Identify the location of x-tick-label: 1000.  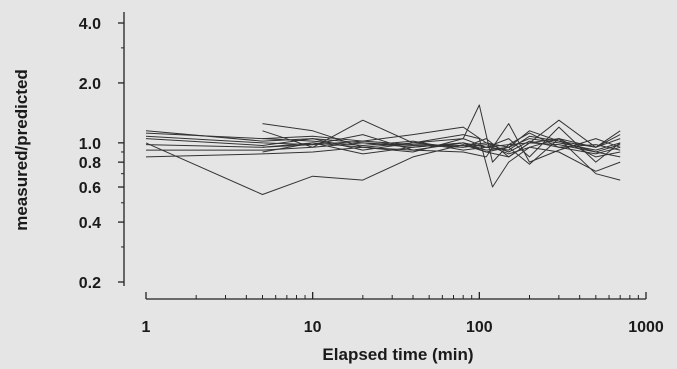
(646, 327).